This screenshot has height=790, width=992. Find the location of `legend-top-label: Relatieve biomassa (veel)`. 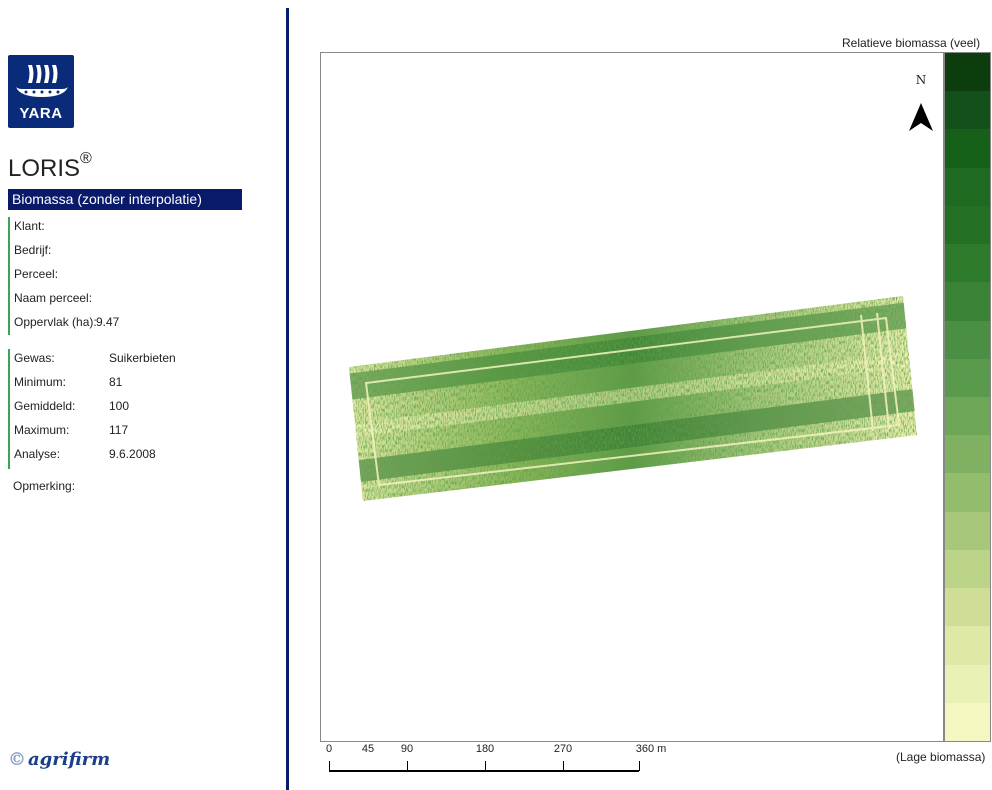

legend-top-label: Relatieve biomassa (veel) is located at coordinates (911, 43).